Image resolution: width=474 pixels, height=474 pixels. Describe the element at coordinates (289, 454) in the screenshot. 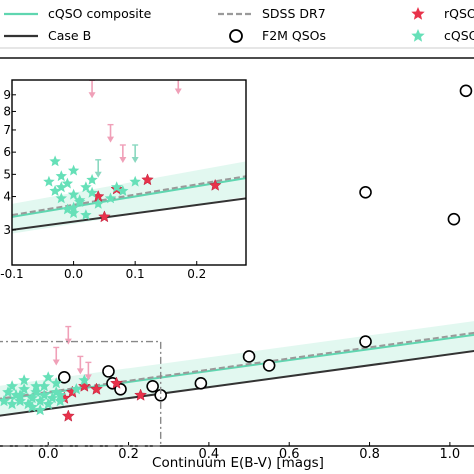

I see `main-xtick-label: 0.6` at that location.